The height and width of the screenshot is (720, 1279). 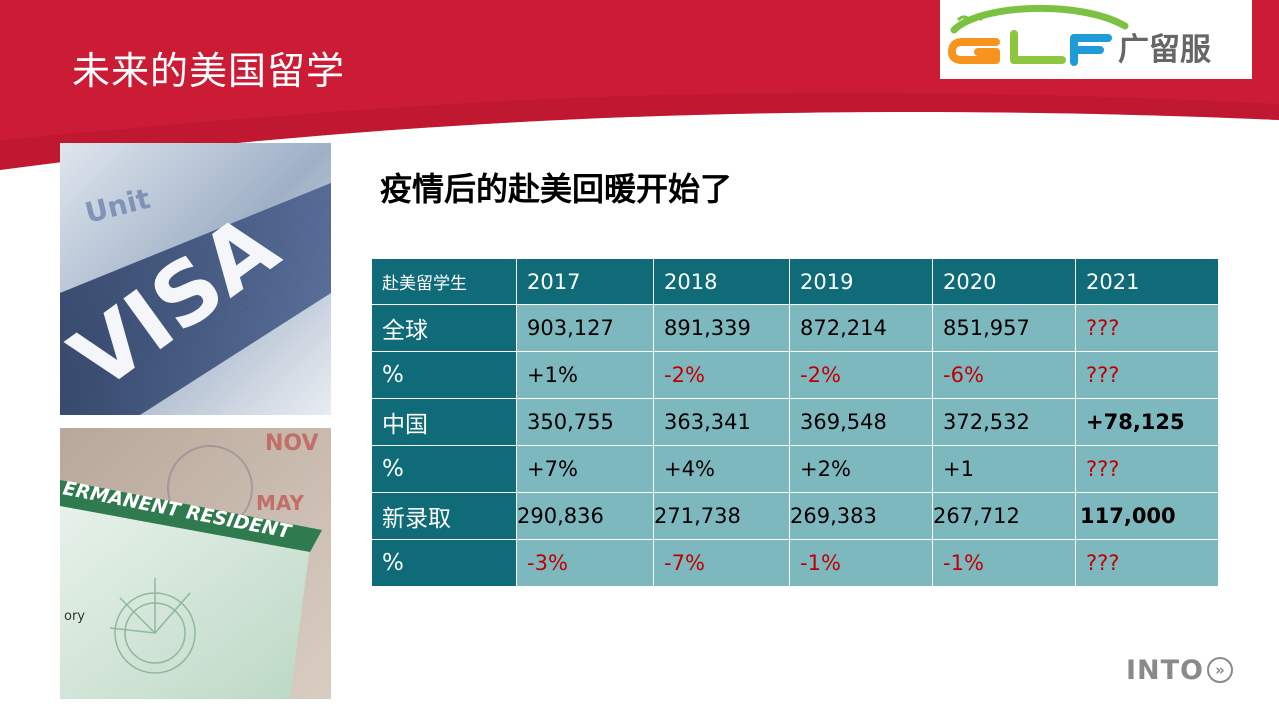 I want to click on table-row-global: 全球 903,127 891,339 872,214 851,957 ???, so click(x=795, y=328).